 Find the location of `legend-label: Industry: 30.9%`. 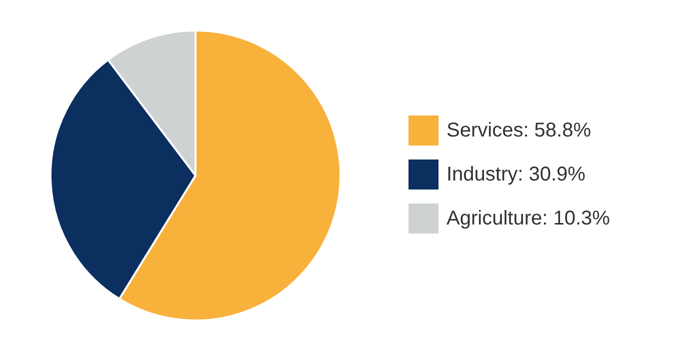

legend-label: Industry: 30.9% is located at coordinates (516, 175).